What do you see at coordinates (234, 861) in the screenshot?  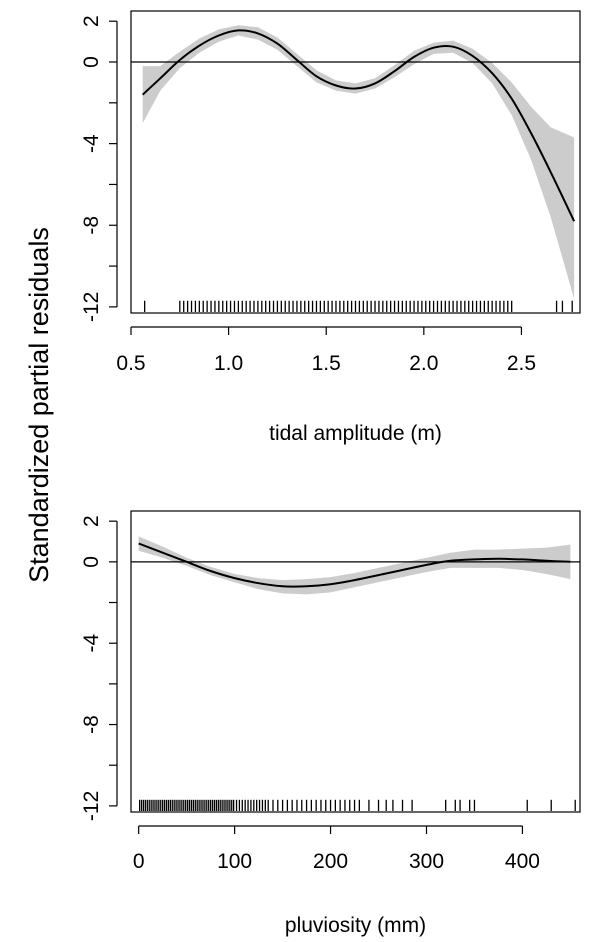 I see `x-tick-label: 100` at bounding box center [234, 861].